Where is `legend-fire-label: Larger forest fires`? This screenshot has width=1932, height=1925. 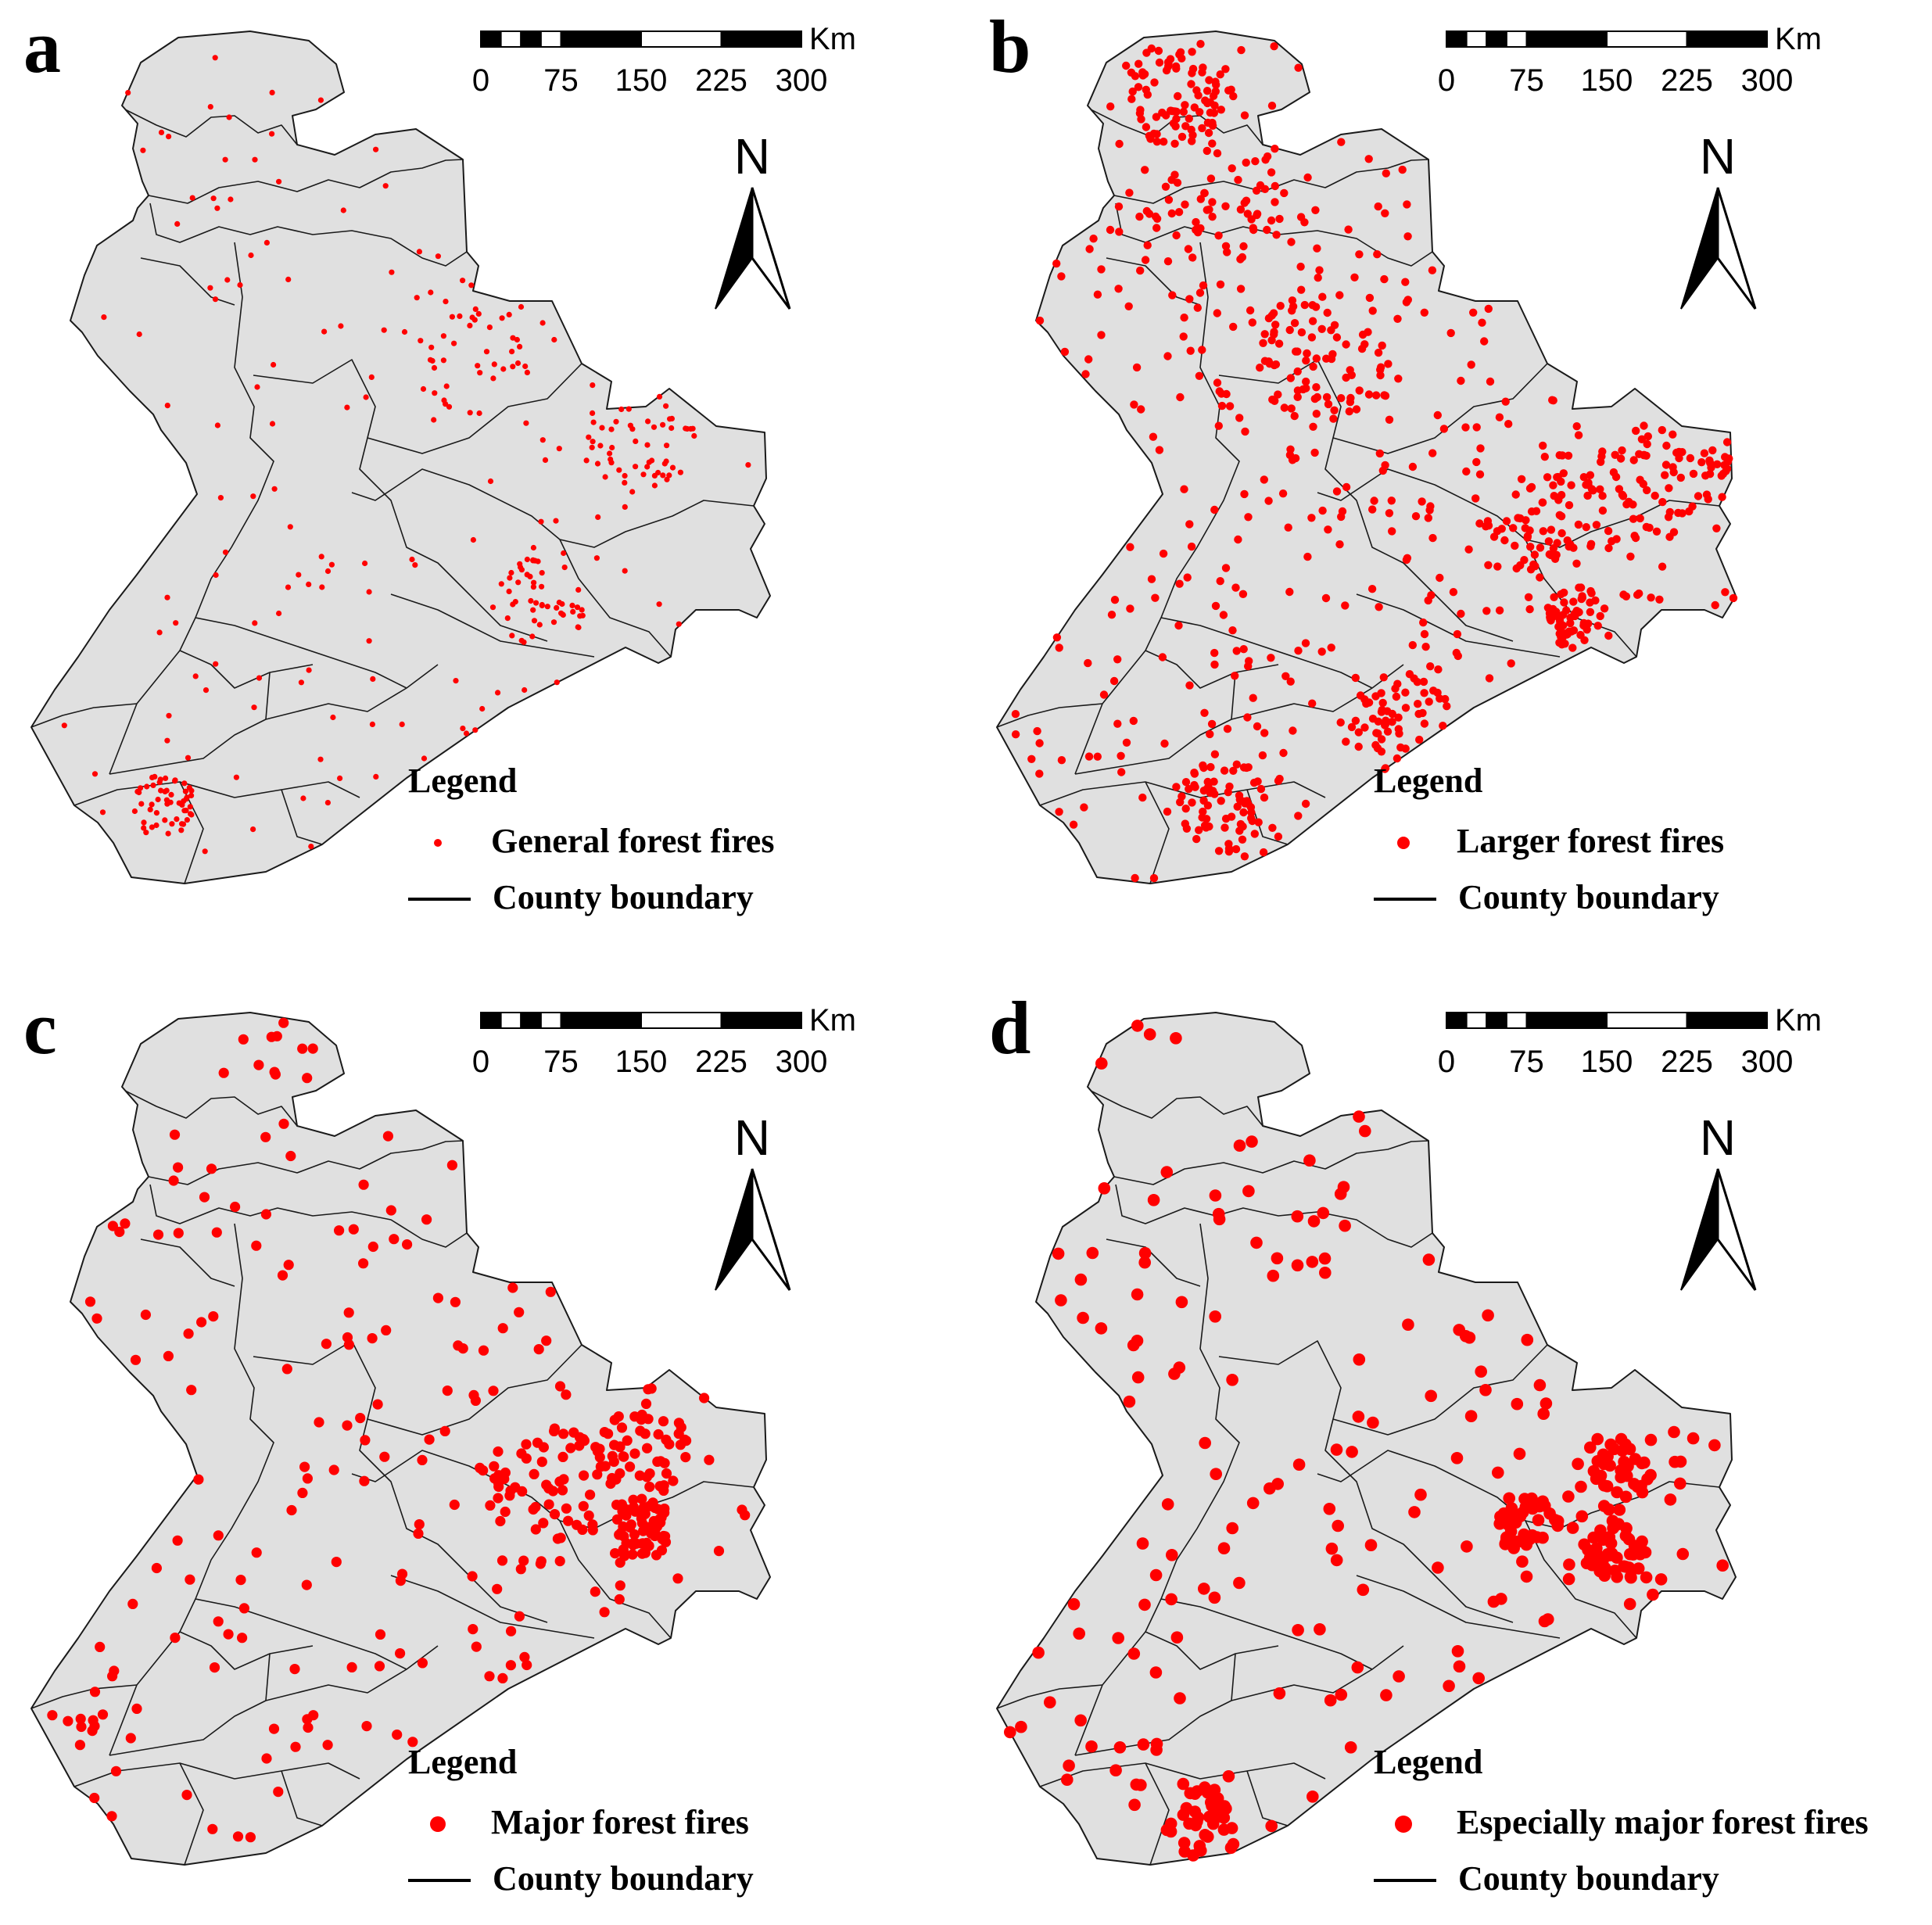
legend-fire-label: Larger forest fires is located at coordinates (1590, 841).